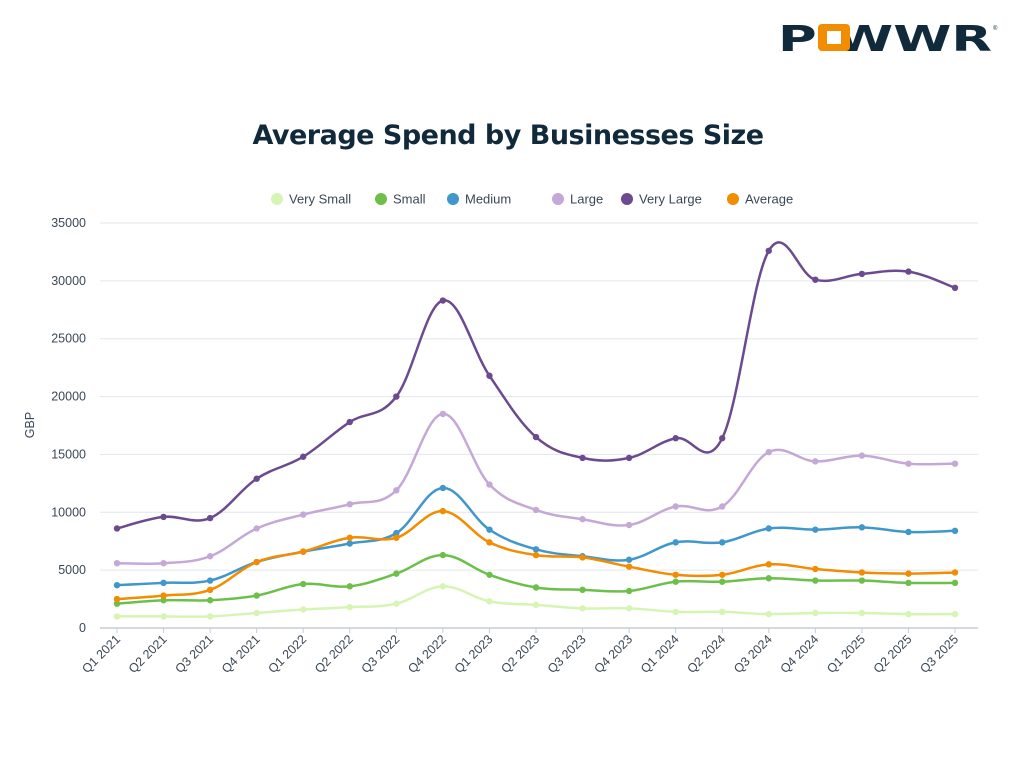 Image resolution: width=1024 pixels, height=768 pixels. Describe the element at coordinates (613, 654) in the screenshot. I see `x-tick-label: Q4 2023` at that location.